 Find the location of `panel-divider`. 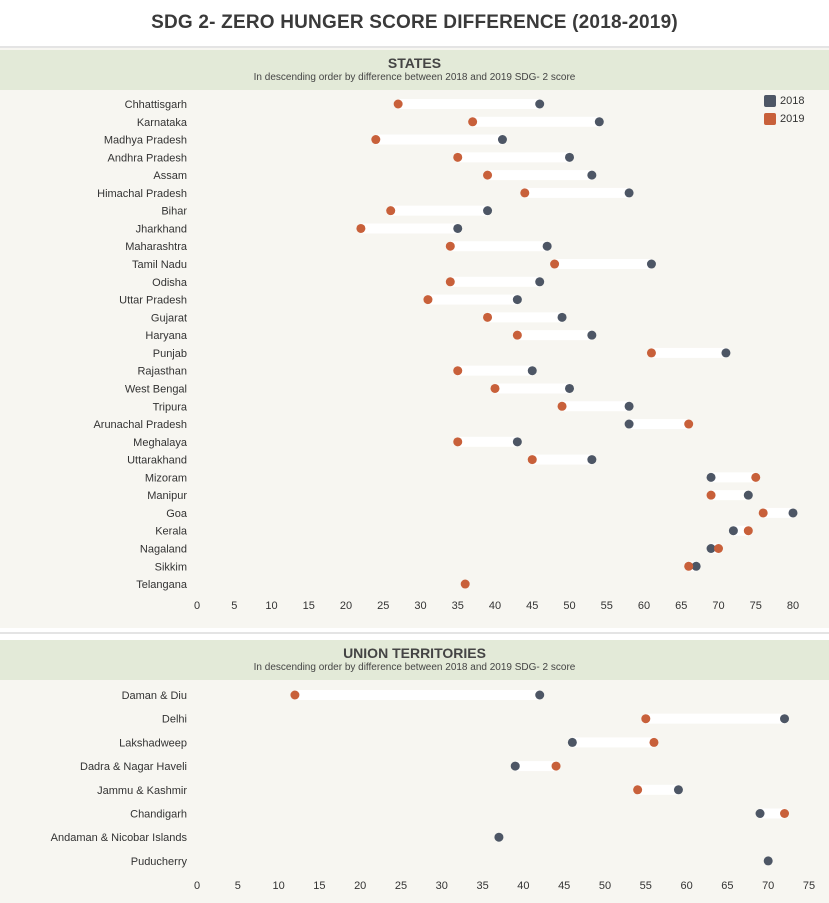

panel-divider is located at coordinates (414, 633).